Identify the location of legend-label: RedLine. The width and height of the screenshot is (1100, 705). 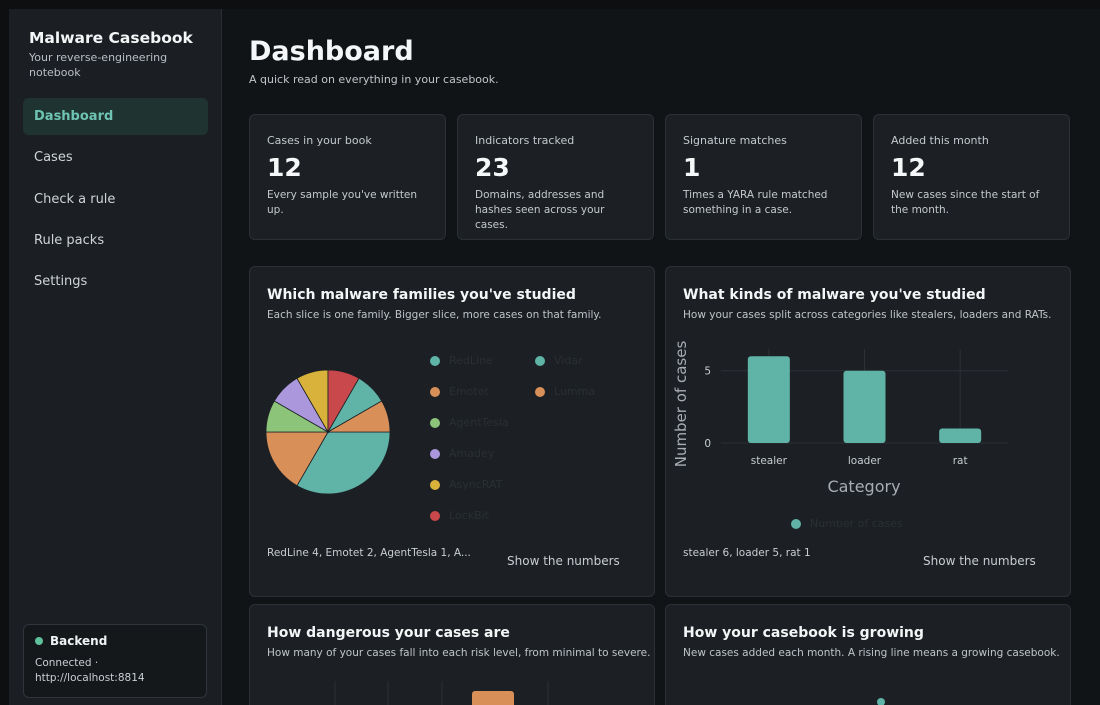
(471, 360).